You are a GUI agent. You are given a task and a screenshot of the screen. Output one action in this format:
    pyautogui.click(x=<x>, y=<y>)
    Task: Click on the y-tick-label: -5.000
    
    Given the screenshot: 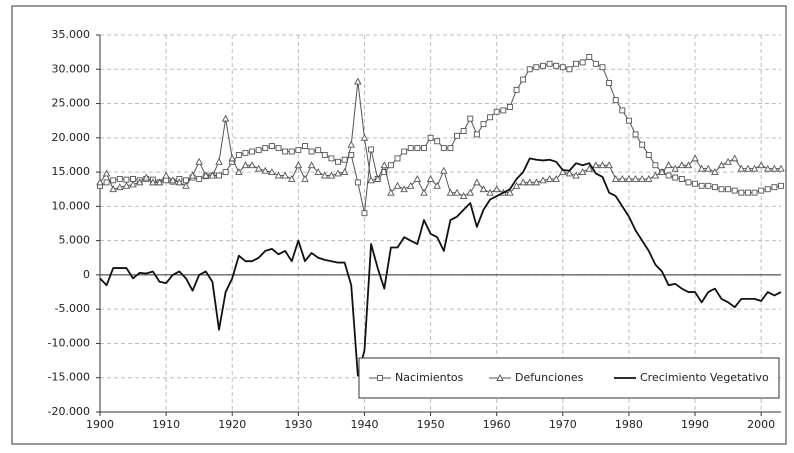 What is the action you would take?
    pyautogui.click(x=72, y=308)
    